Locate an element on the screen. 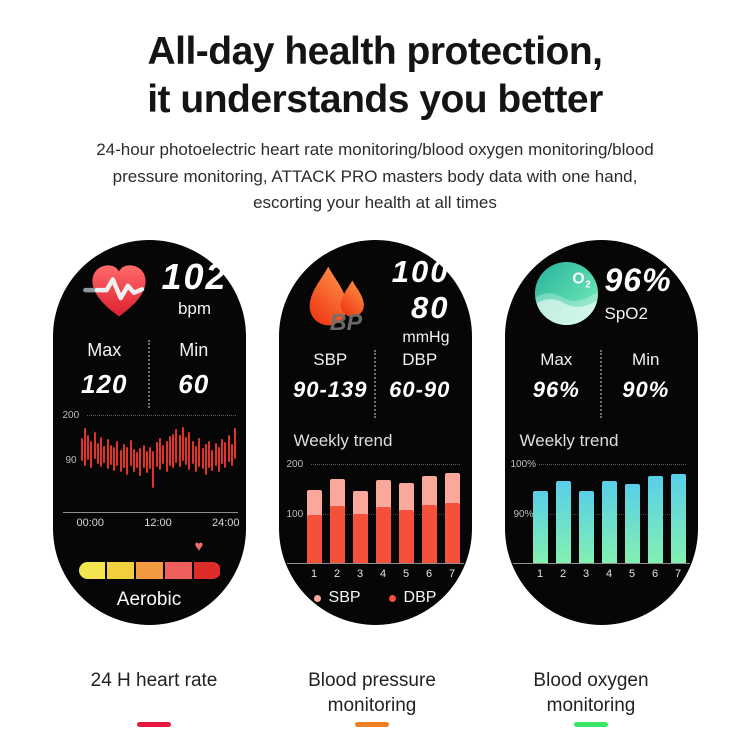  hr-xtick-1200: 12:00 is located at coordinates (158, 523).